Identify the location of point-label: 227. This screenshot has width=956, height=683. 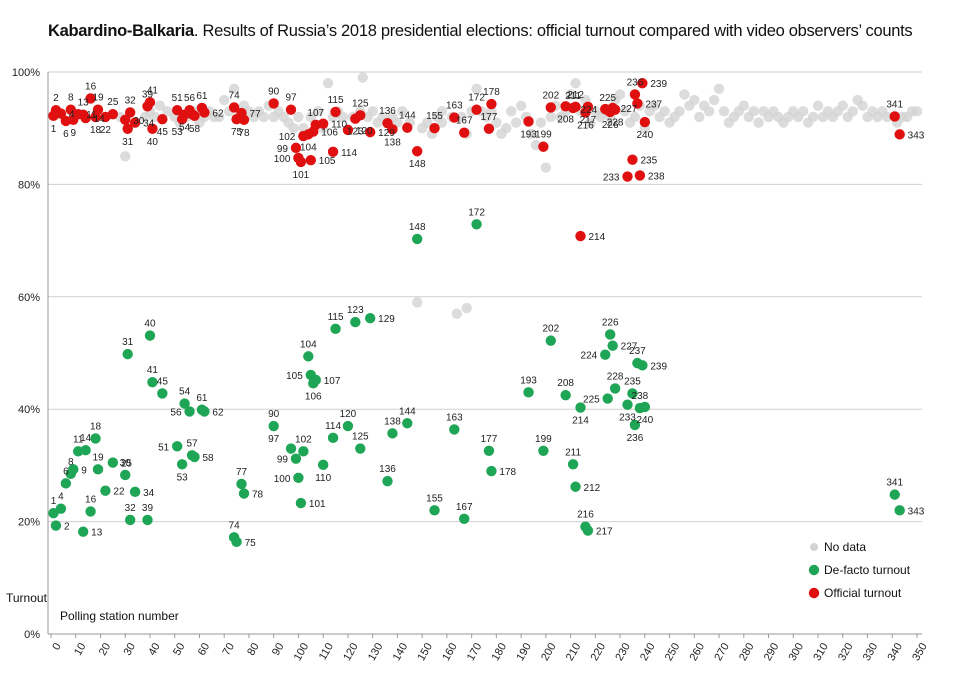
(629, 347).